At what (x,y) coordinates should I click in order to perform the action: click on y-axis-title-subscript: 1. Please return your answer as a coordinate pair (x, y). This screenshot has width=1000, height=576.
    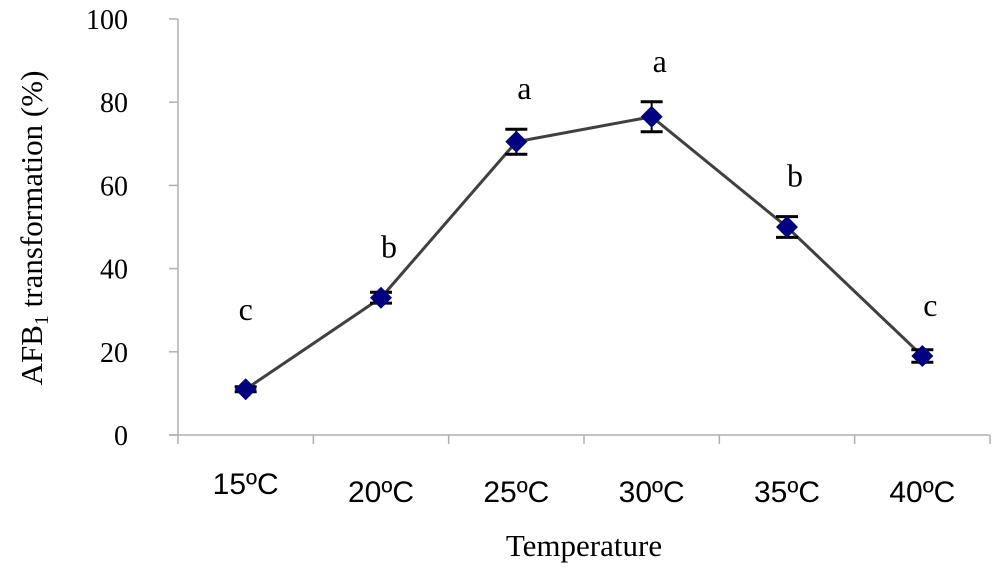
    Looking at the image, I should click on (42, 320).